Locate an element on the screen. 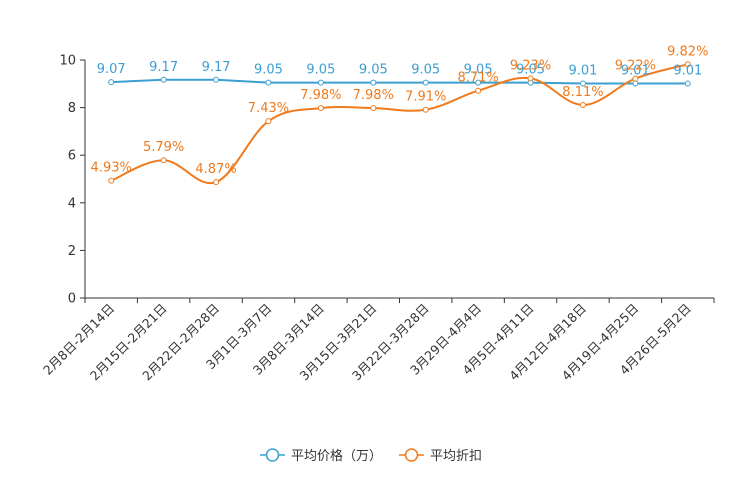 Image resolution: width=744 pixels, height=496 pixels. data-label: 9.23% is located at coordinates (530, 65).